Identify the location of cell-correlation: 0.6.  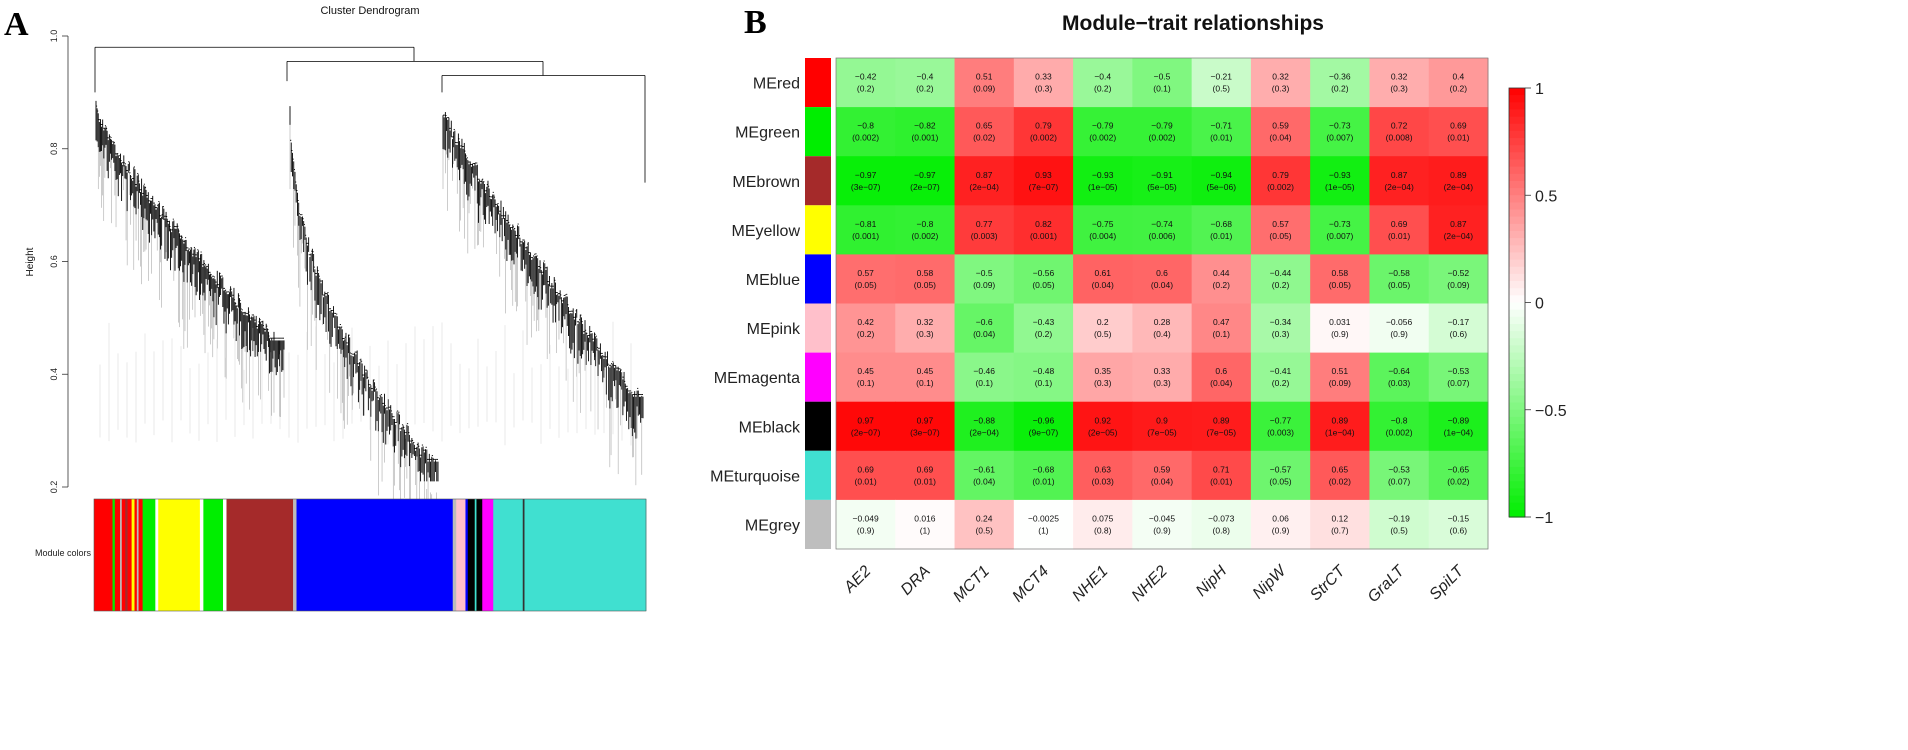
(1162, 273).